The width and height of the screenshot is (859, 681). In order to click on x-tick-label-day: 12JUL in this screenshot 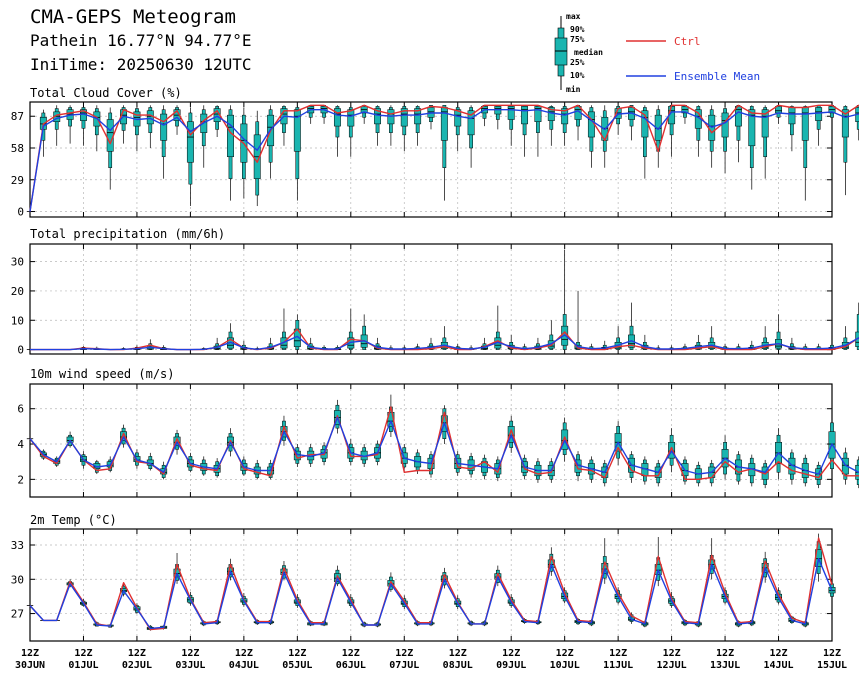, I will do `click(672, 665)`.